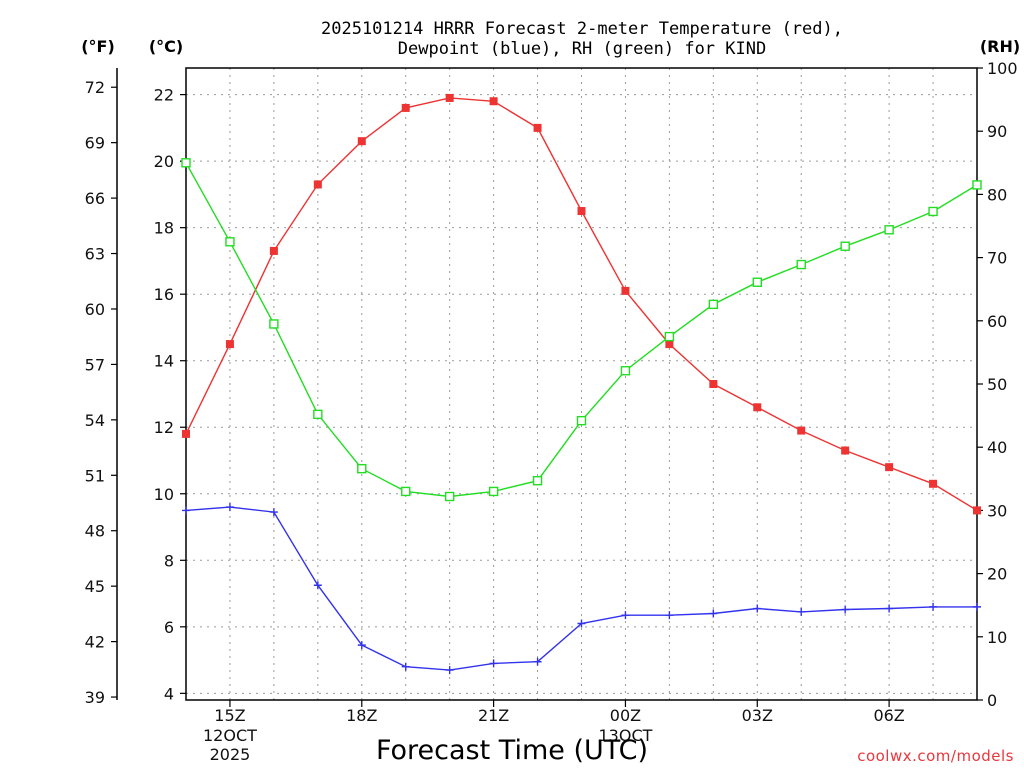 Image resolution: width=1024 pixels, height=768 pixels. Describe the element at coordinates (95, 143) in the screenshot. I see `fahrenheit-tick-label: 69` at that location.